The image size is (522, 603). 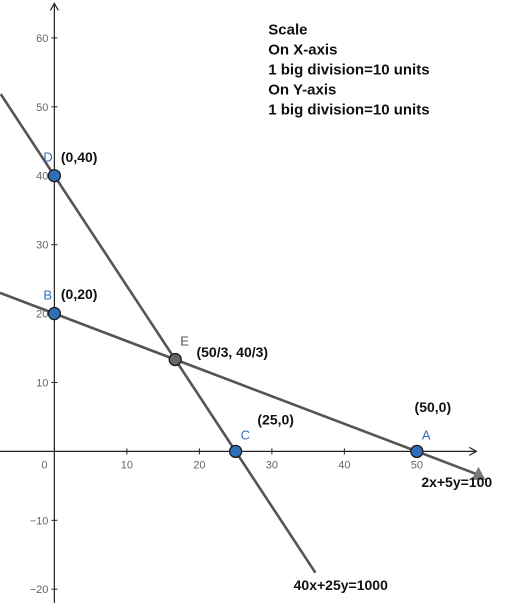 I want to click on point-e-letter: E, so click(x=184, y=341).